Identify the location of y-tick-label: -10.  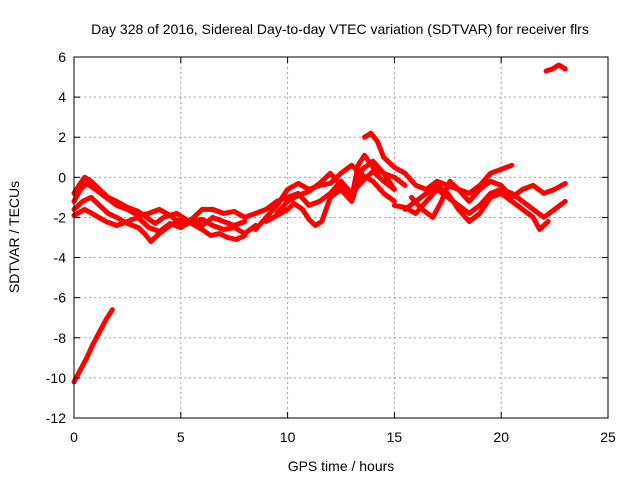
(56, 378).